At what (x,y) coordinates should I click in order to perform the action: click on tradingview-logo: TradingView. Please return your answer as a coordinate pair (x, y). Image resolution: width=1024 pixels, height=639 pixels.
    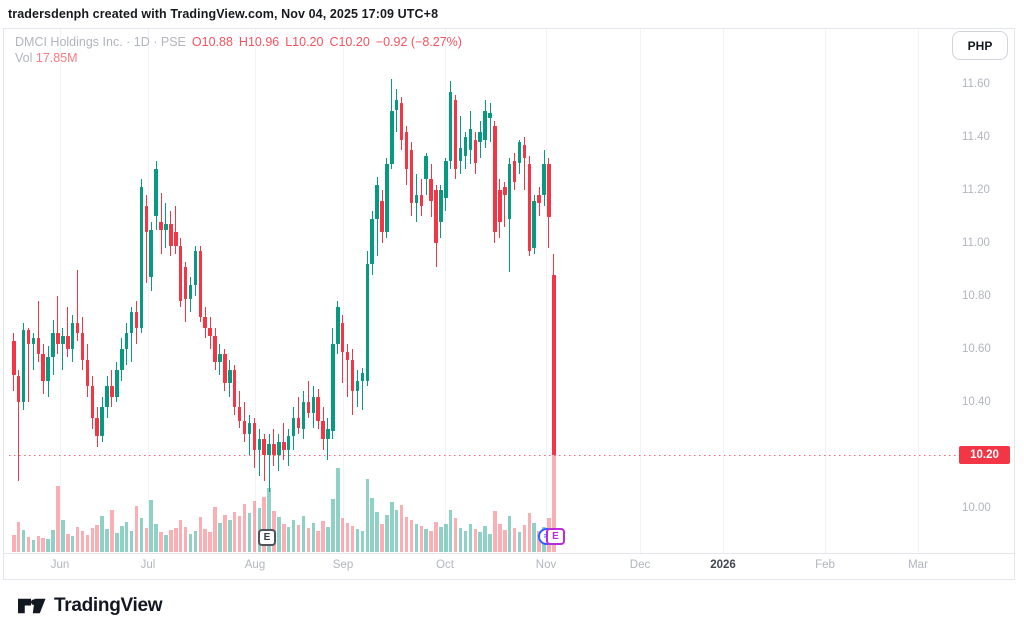
    Looking at the image, I should click on (90, 605).